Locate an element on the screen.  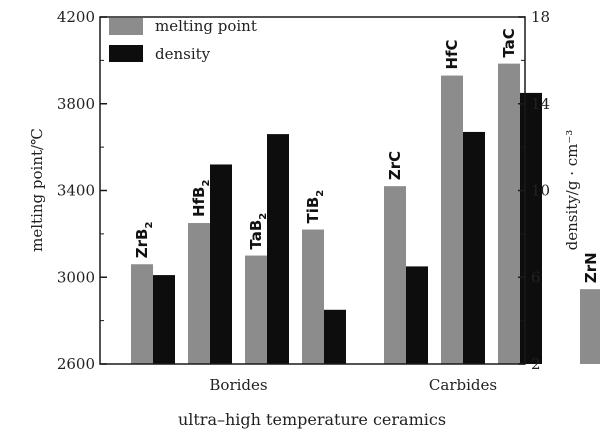
material-label-zrb2: ZrB2 is located at coordinates (144, 240).